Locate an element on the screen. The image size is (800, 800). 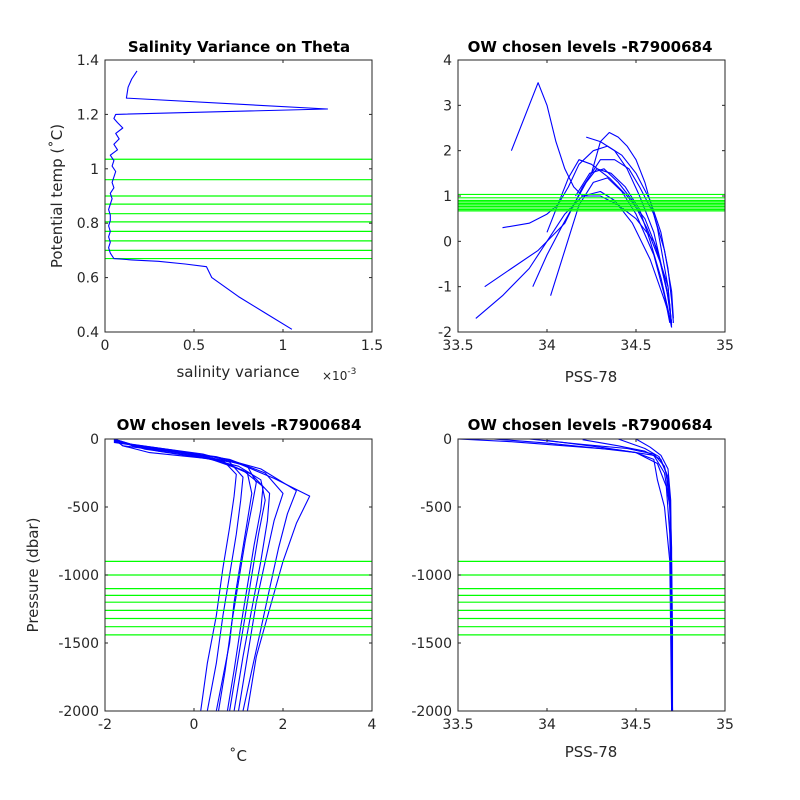
x-tick-label: 2 is located at coordinates (283, 725).